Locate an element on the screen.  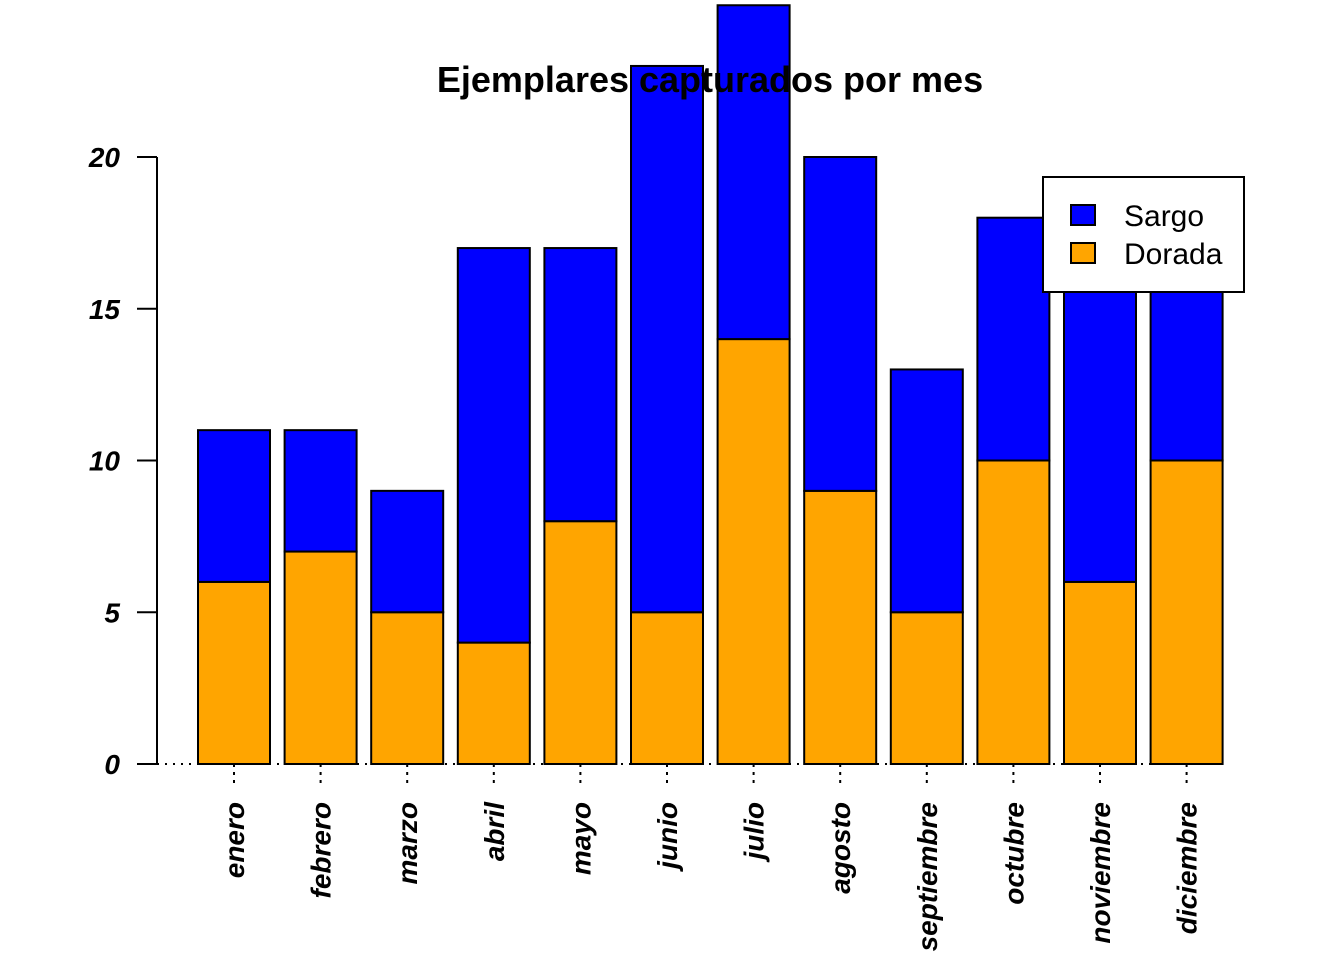
bar-sargo-junio is located at coordinates (667, 339).